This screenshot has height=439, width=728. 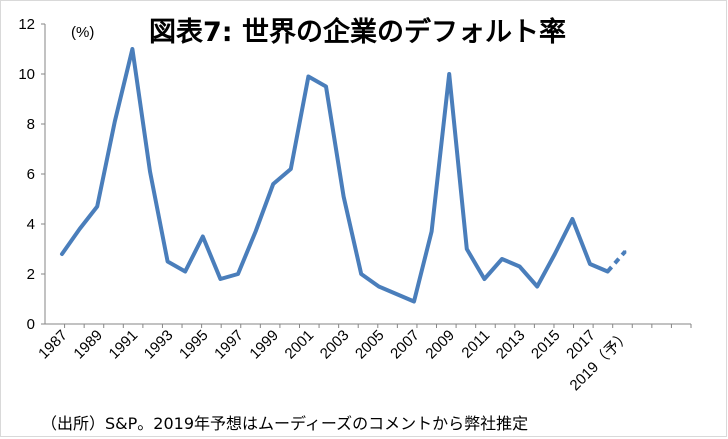 What do you see at coordinates (440, 345) in the screenshot?
I see `x-tick-label: 2009` at bounding box center [440, 345].